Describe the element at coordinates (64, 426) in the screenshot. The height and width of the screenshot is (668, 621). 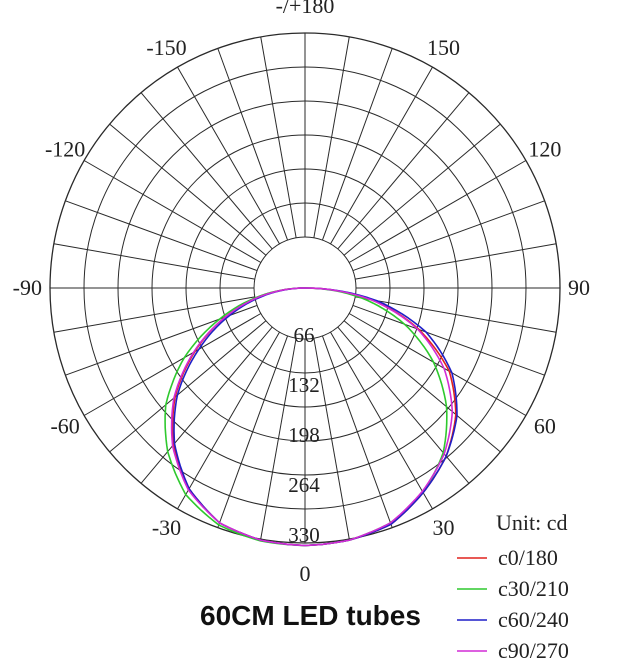
I see `angle-tick-label: -60` at that location.